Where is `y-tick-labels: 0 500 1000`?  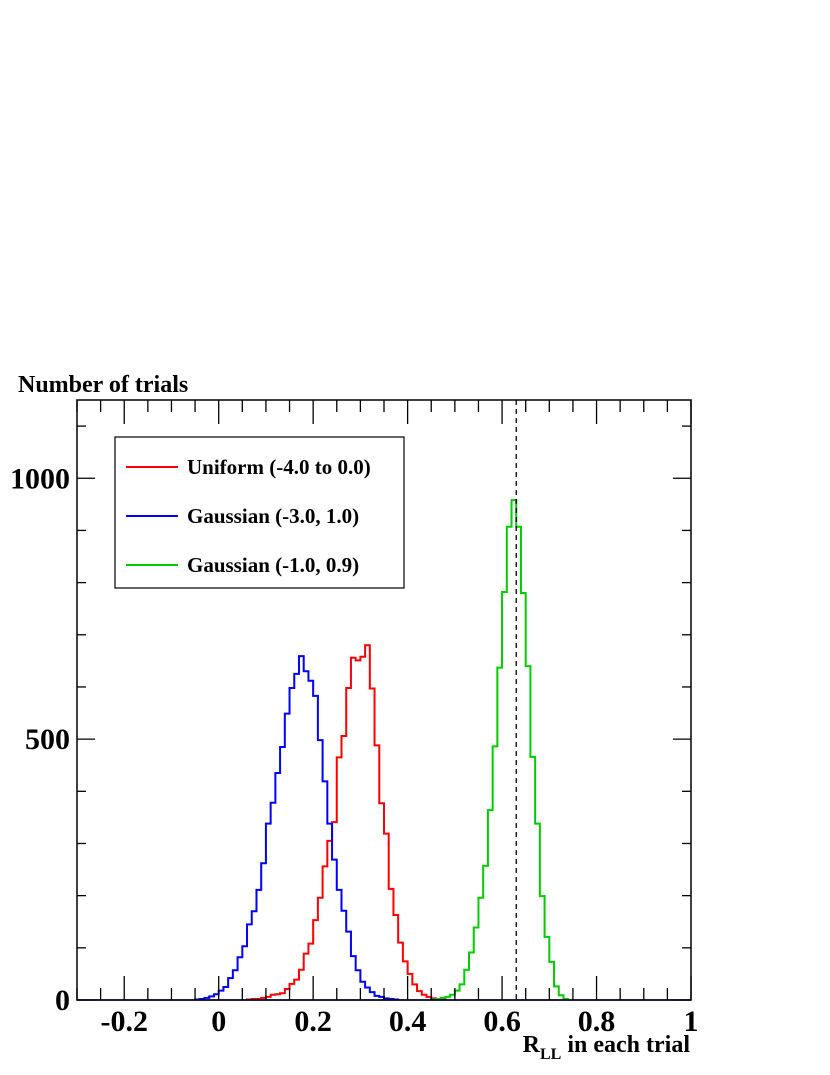
y-tick-labels: 0 500 1000 is located at coordinates (40, 739).